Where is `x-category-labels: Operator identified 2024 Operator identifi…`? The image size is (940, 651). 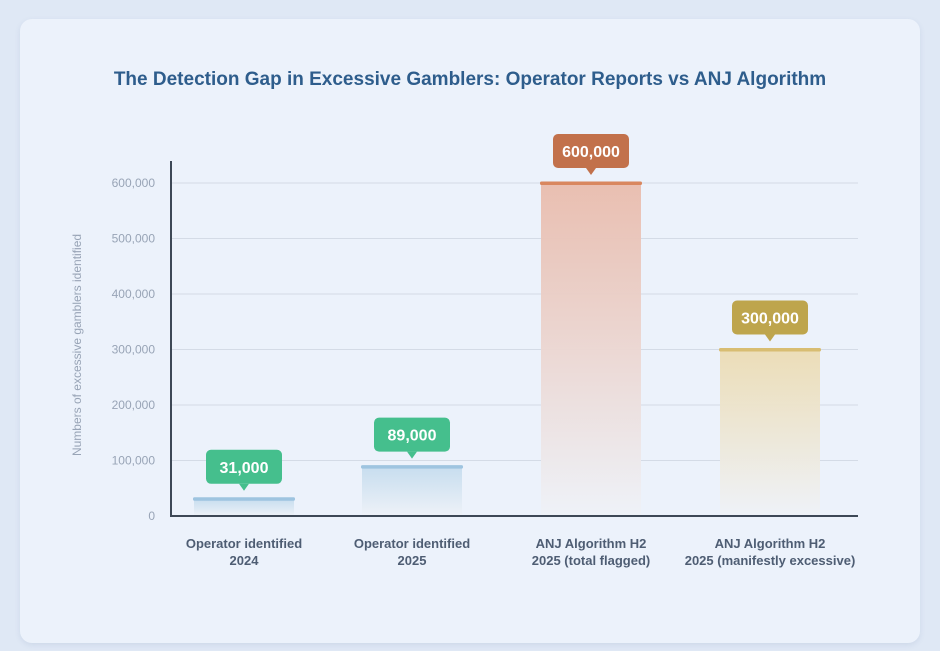
x-category-labels: Operator identified 2024 Operator identifi… is located at coordinates (520, 552).